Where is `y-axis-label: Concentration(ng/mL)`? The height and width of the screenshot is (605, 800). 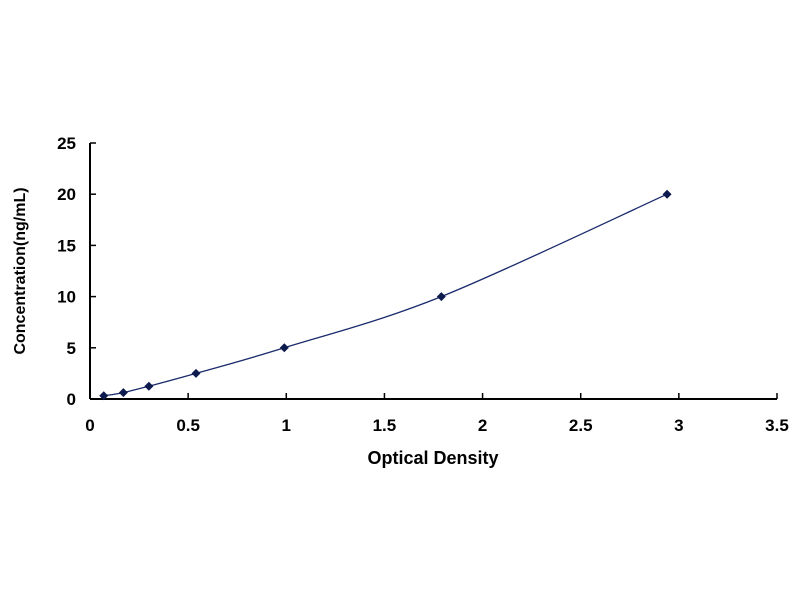 y-axis-label: Concentration(ng/mL) is located at coordinates (20, 270).